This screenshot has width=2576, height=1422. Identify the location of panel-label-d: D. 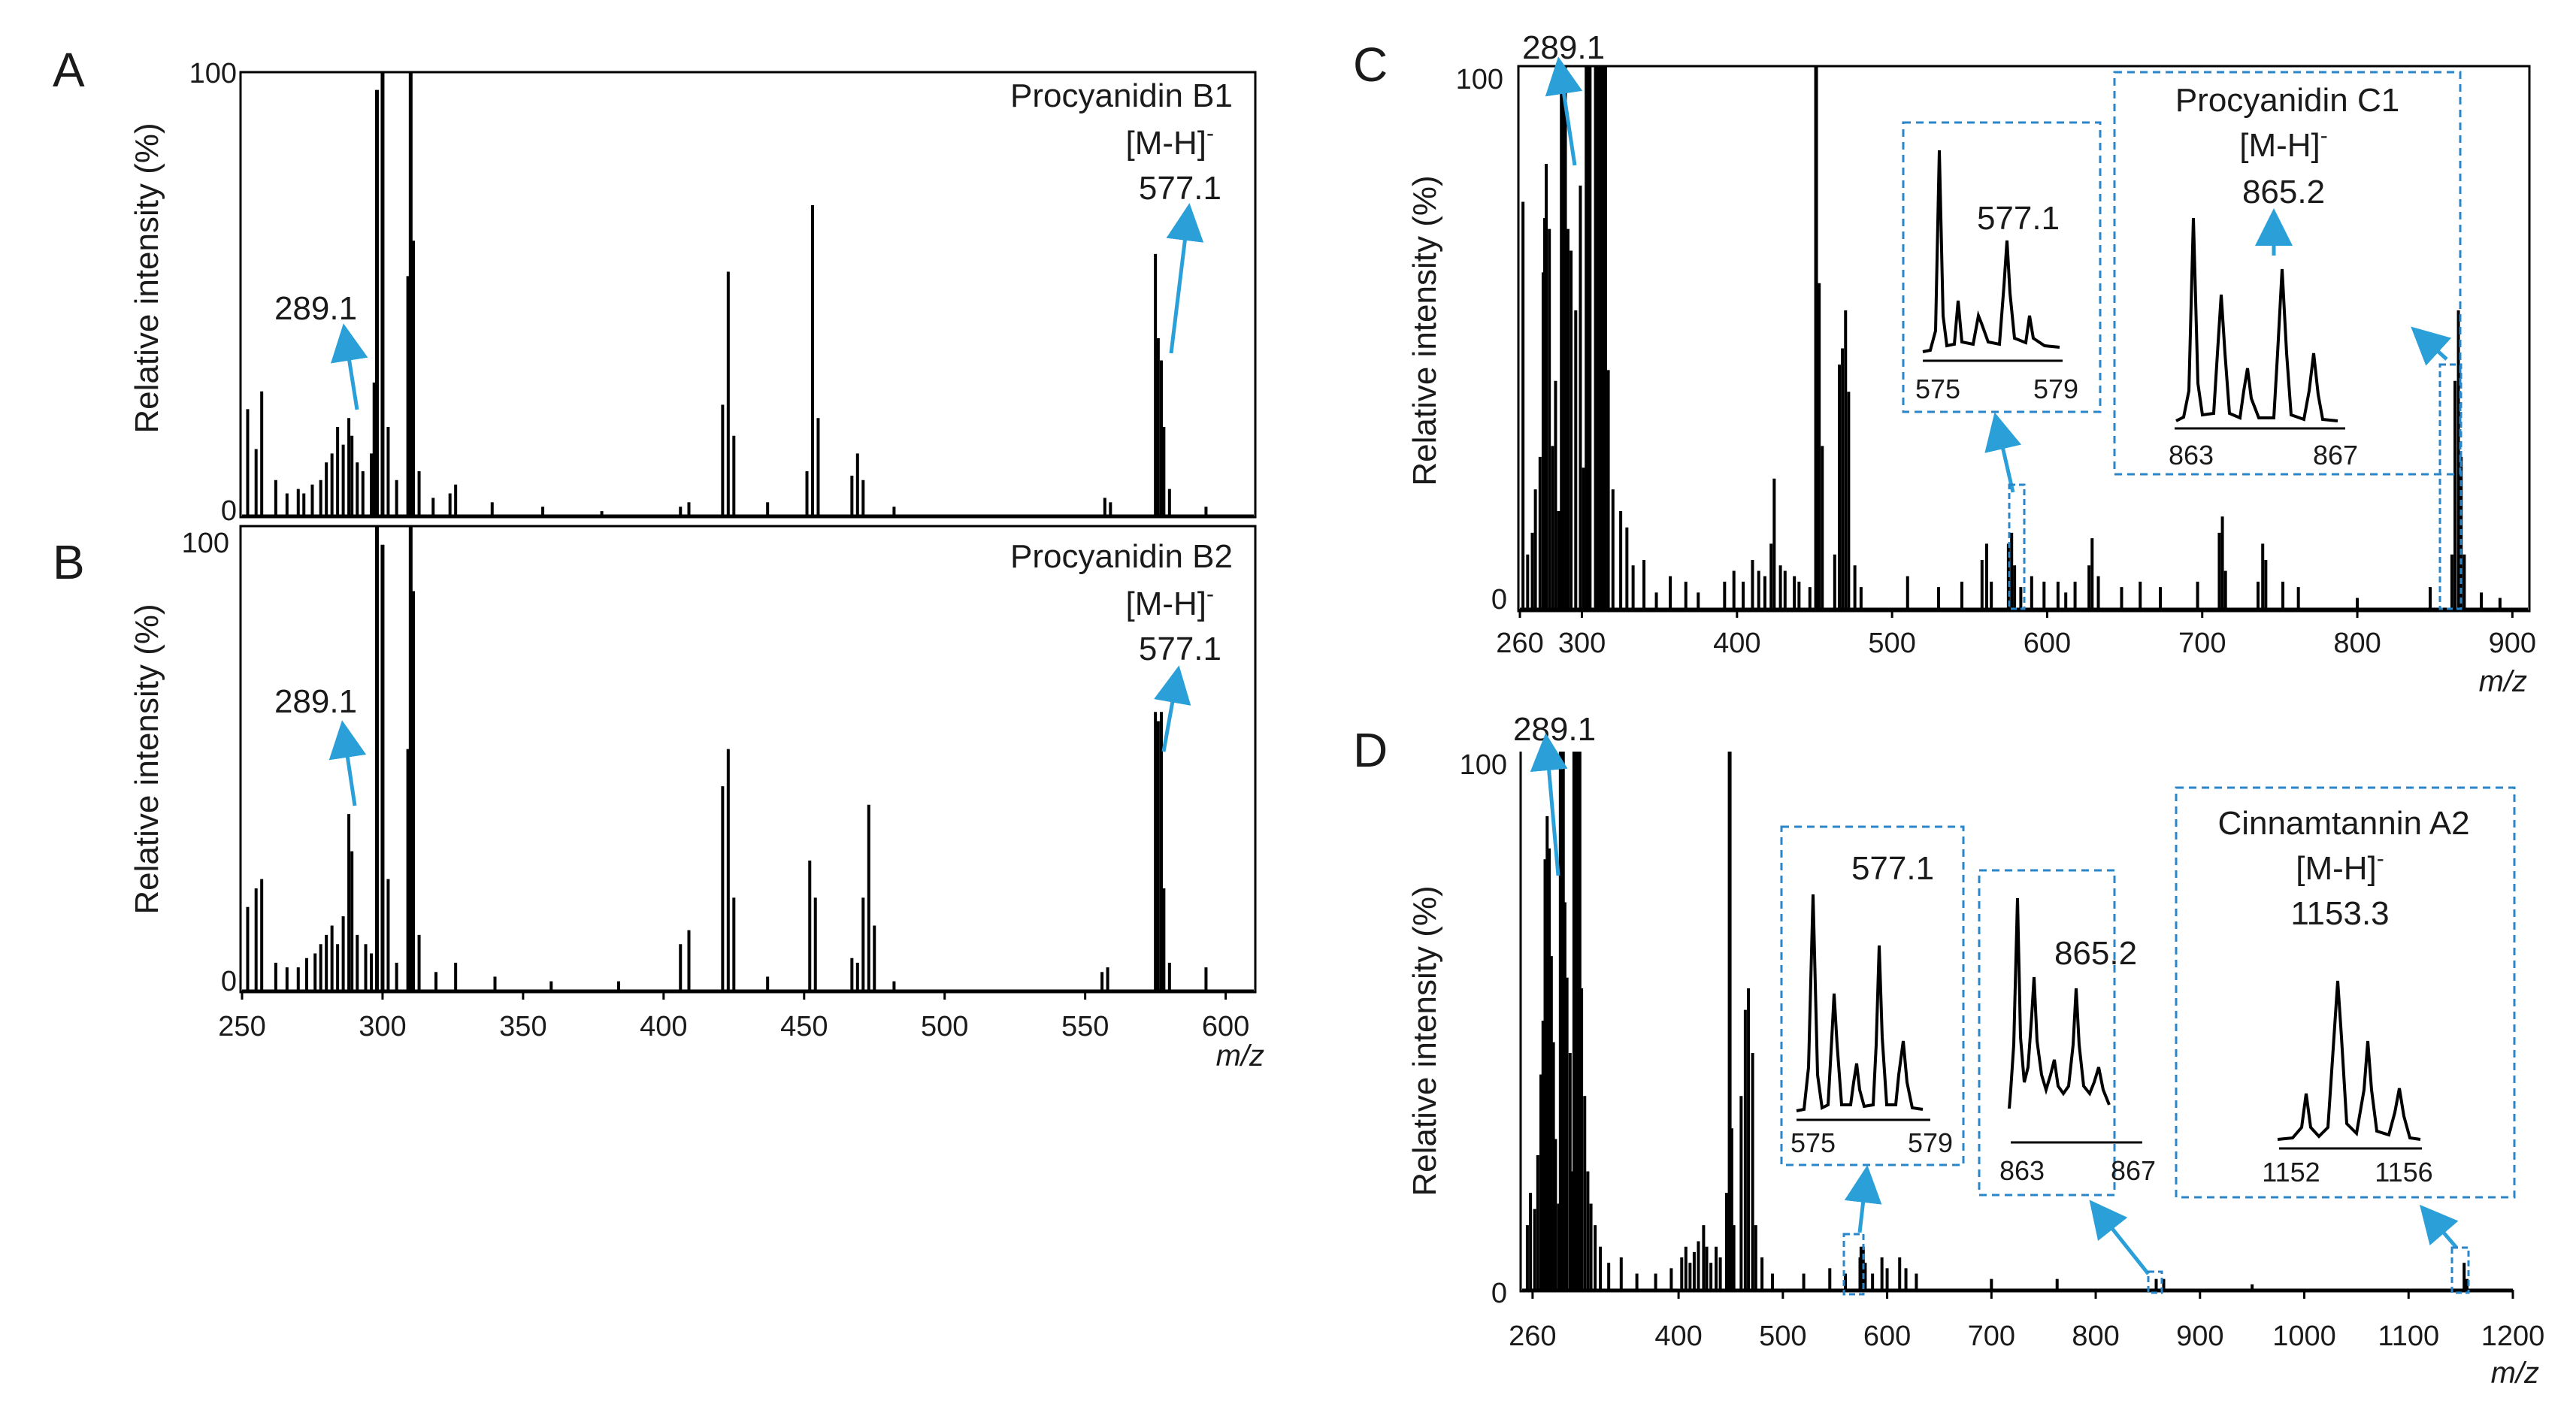
(1370, 750).